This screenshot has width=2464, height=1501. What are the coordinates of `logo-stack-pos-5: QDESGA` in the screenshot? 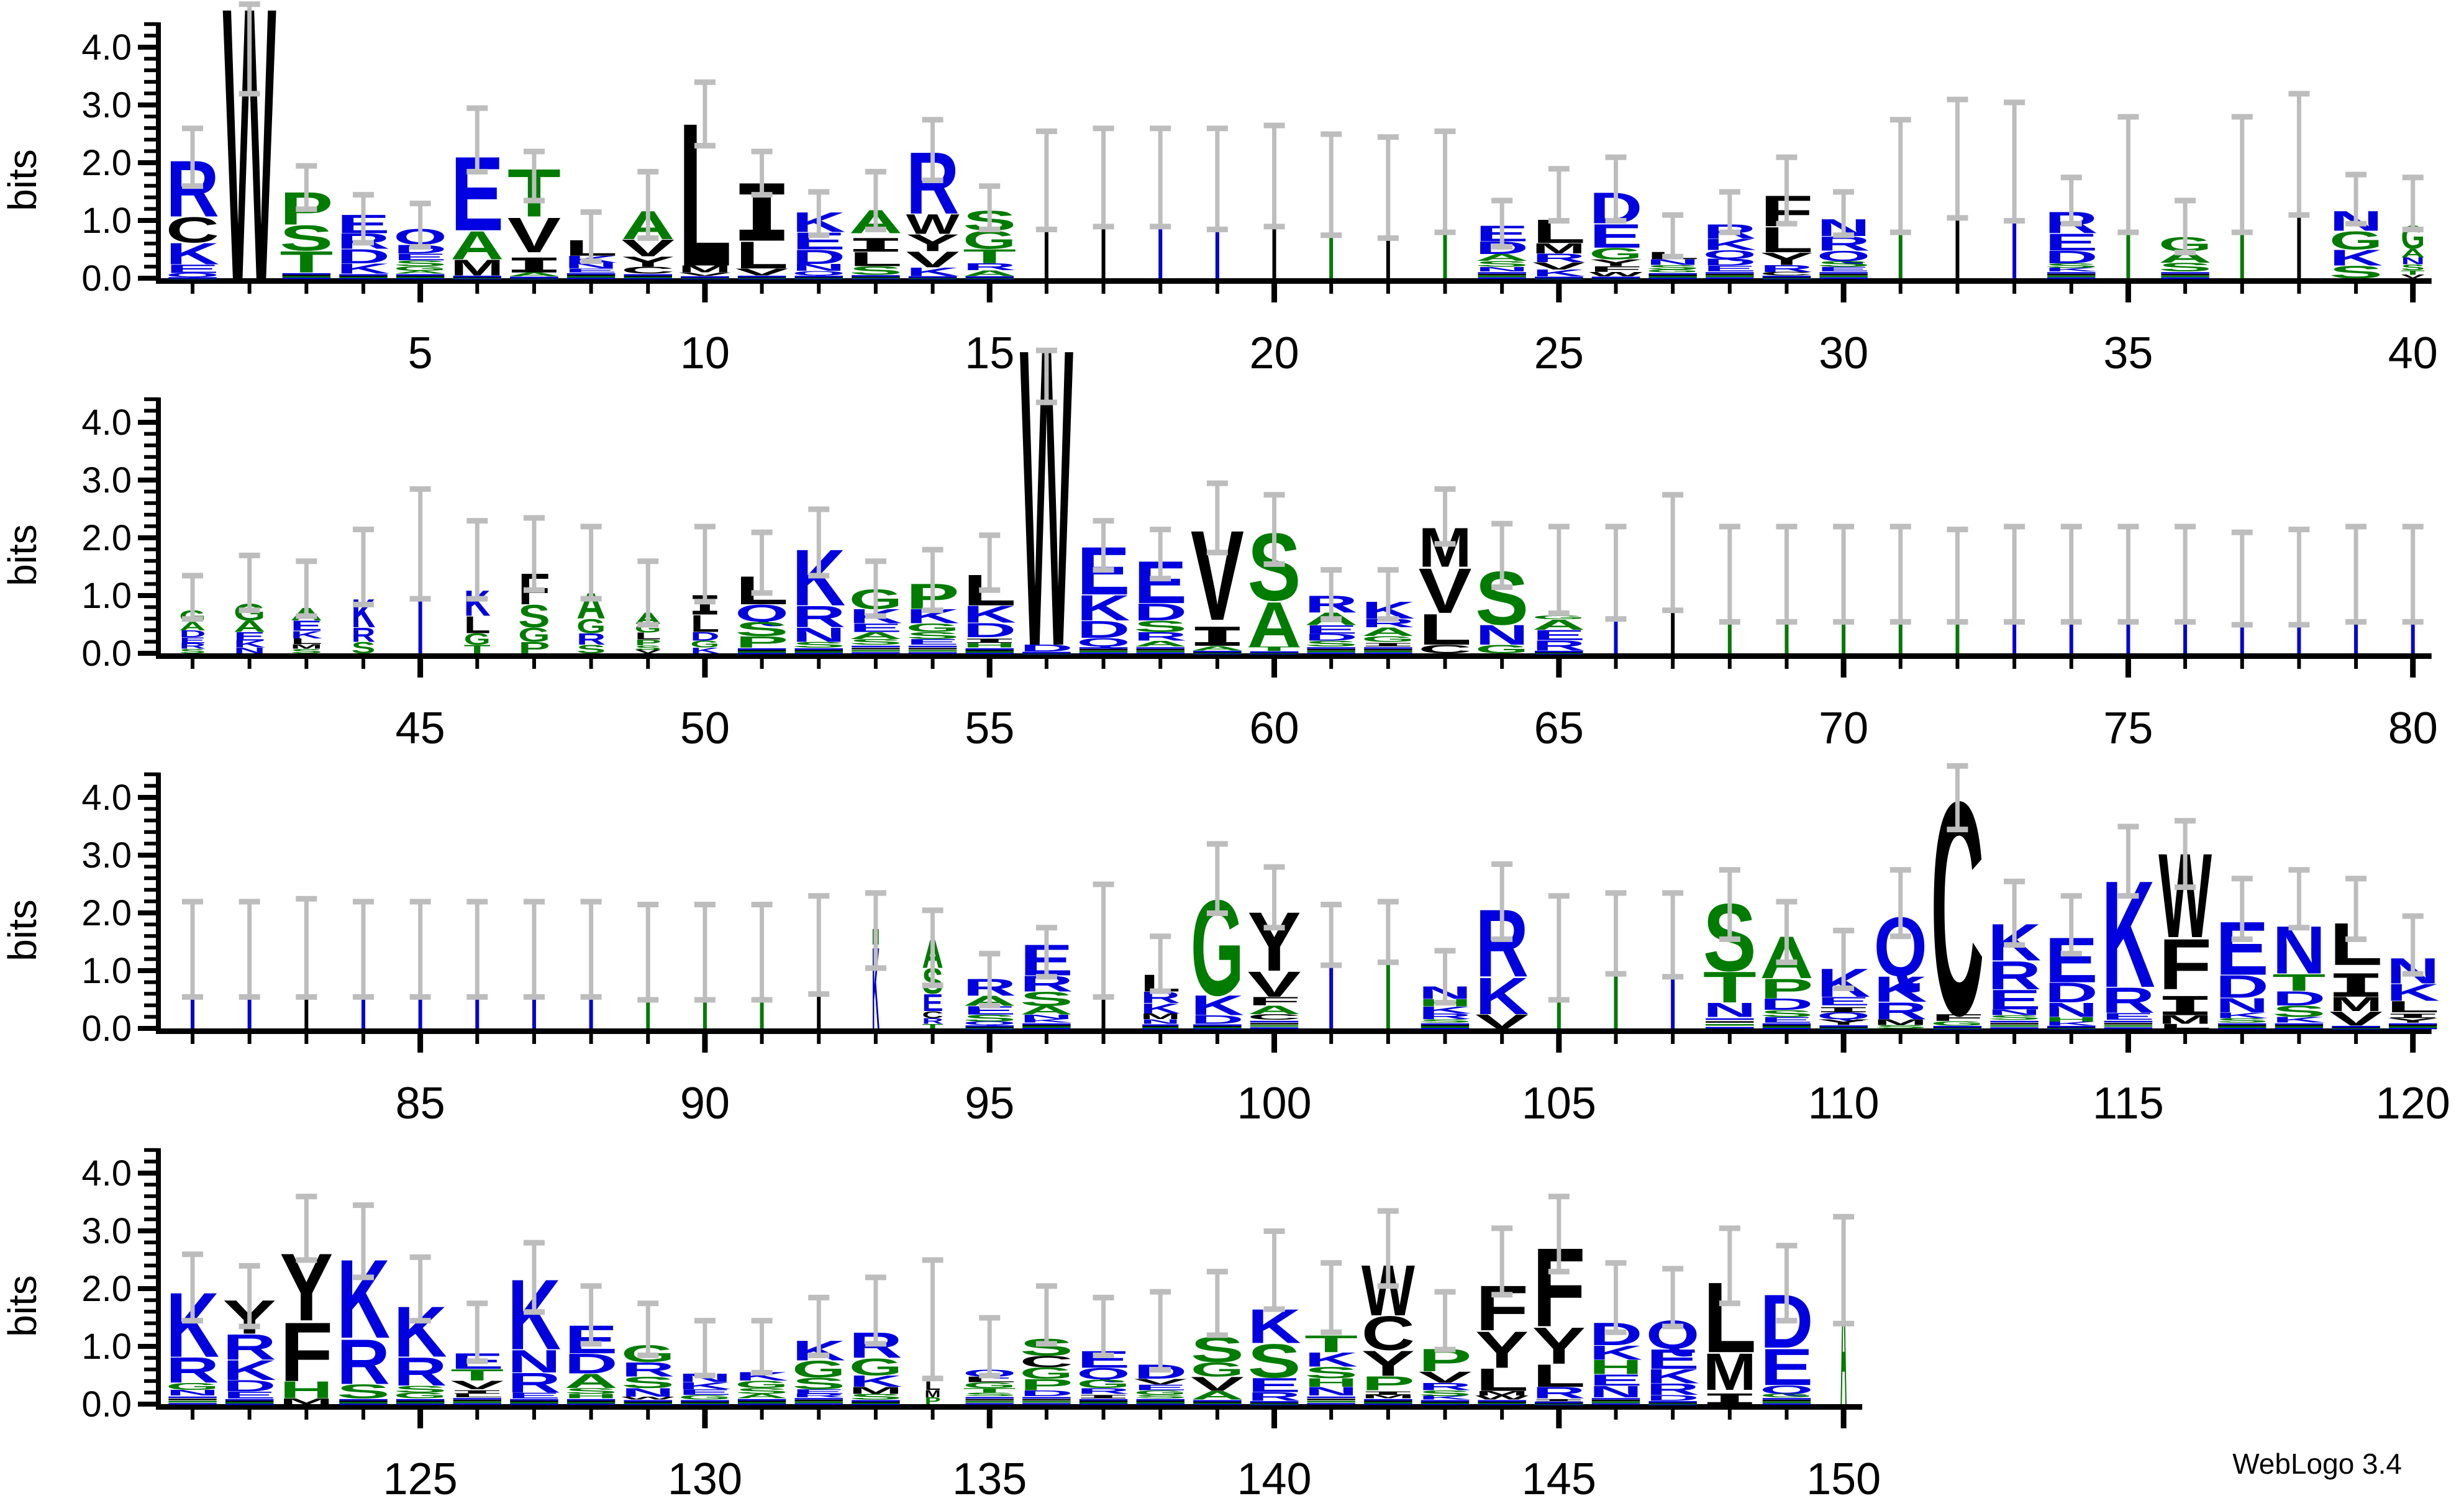 It's located at (422, 240).